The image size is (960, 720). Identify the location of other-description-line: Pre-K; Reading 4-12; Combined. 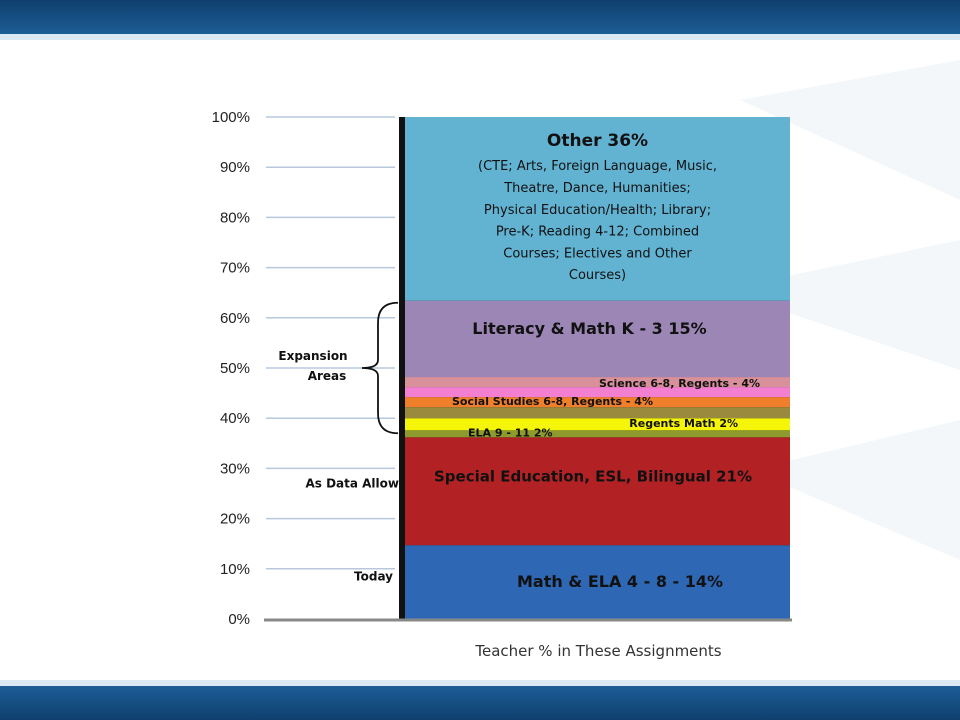
(597, 232).